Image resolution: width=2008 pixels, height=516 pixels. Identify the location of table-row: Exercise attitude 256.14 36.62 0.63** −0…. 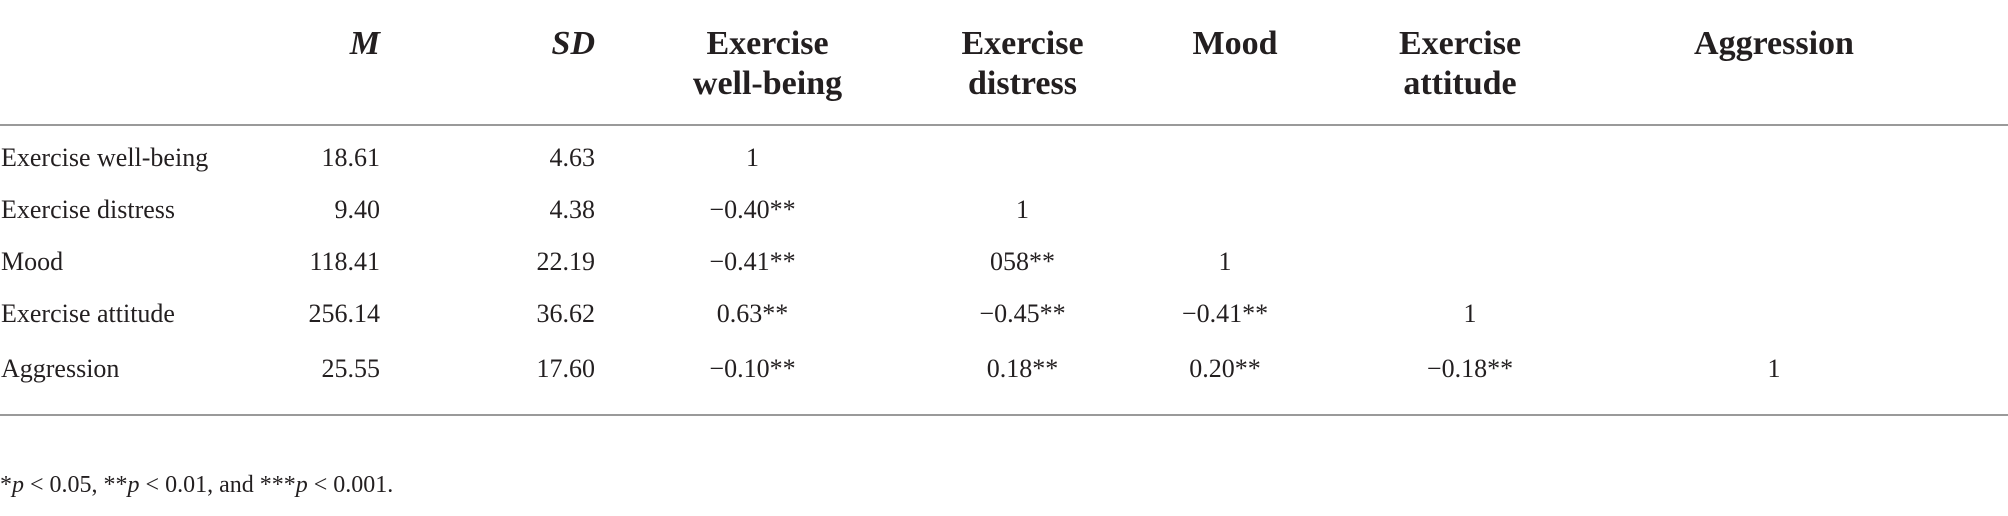
(1004, 314).